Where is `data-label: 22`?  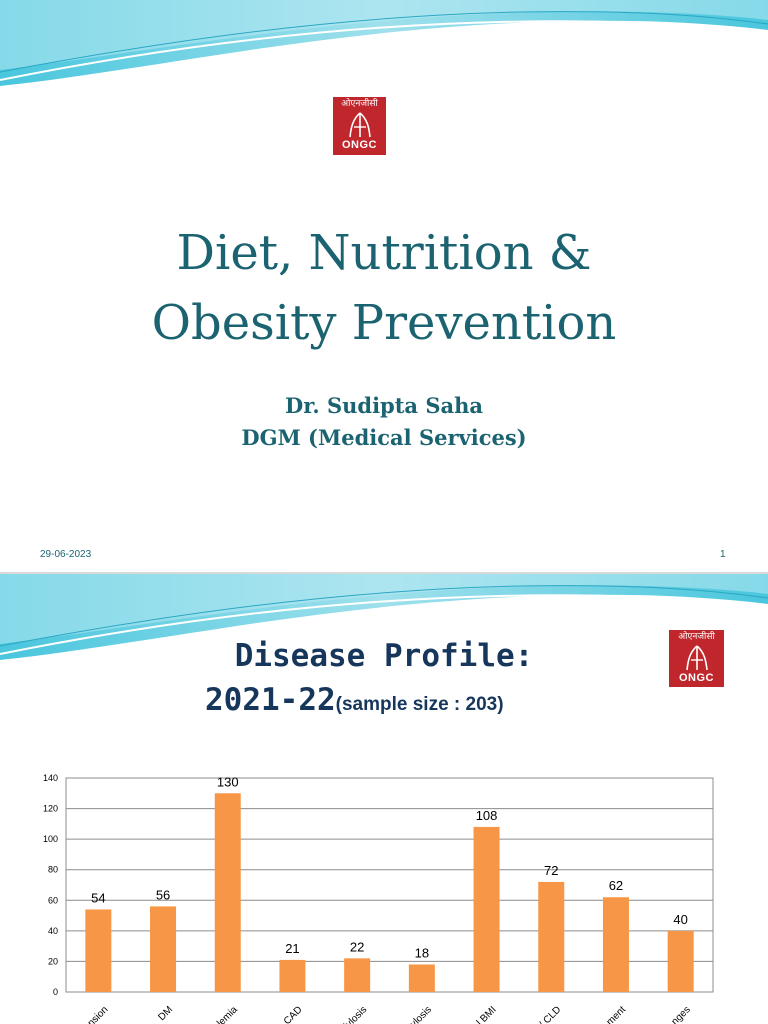
data-label: 22 is located at coordinates (357, 946).